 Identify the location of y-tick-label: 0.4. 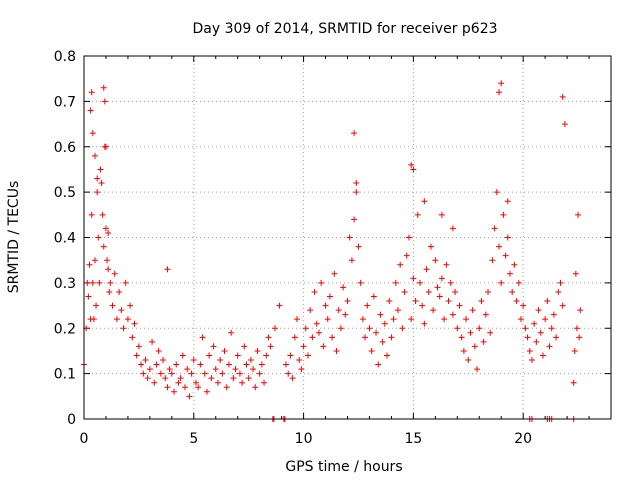
(65, 239).